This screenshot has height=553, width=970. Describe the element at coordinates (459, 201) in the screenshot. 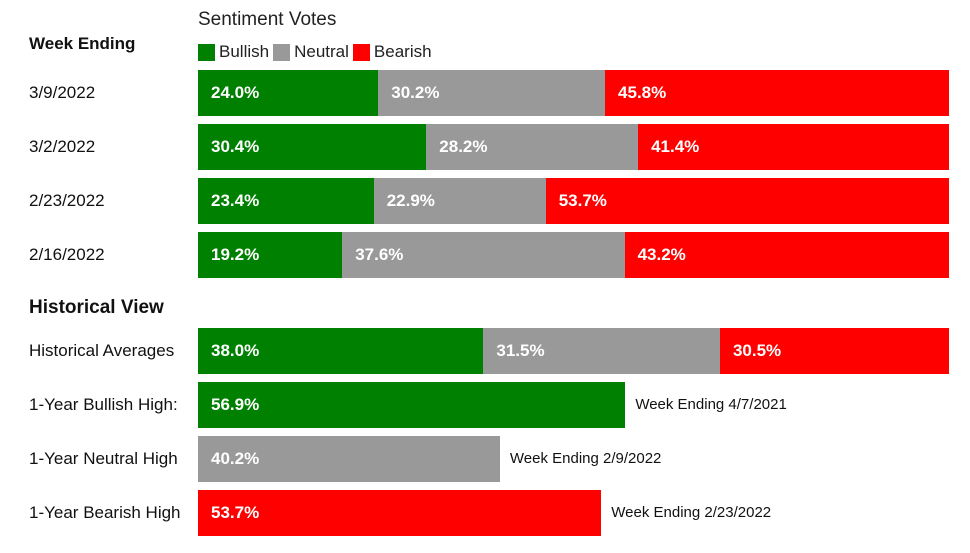

I see `week-2-neutral-segment: 22.9%` at that location.